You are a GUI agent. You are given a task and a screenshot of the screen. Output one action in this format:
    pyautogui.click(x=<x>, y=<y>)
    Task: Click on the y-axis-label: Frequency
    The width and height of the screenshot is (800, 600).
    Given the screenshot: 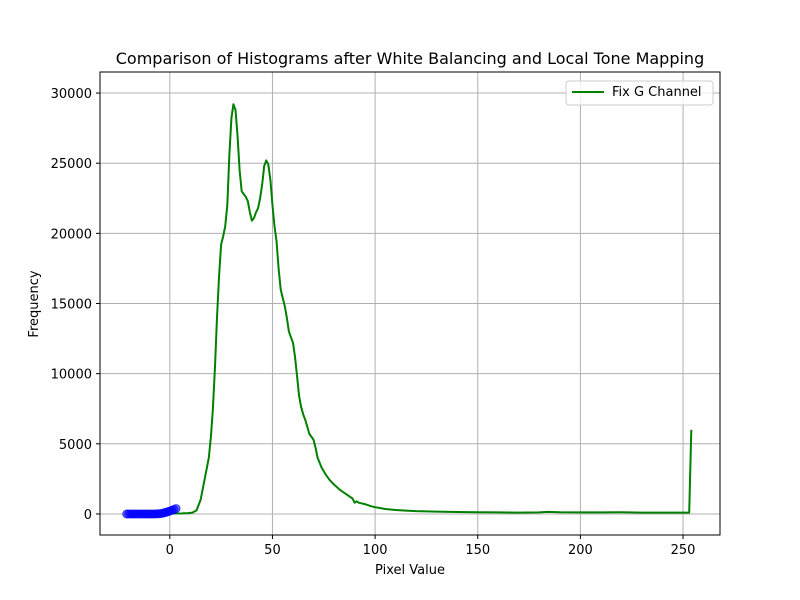 What is the action you would take?
    pyautogui.click(x=34, y=303)
    